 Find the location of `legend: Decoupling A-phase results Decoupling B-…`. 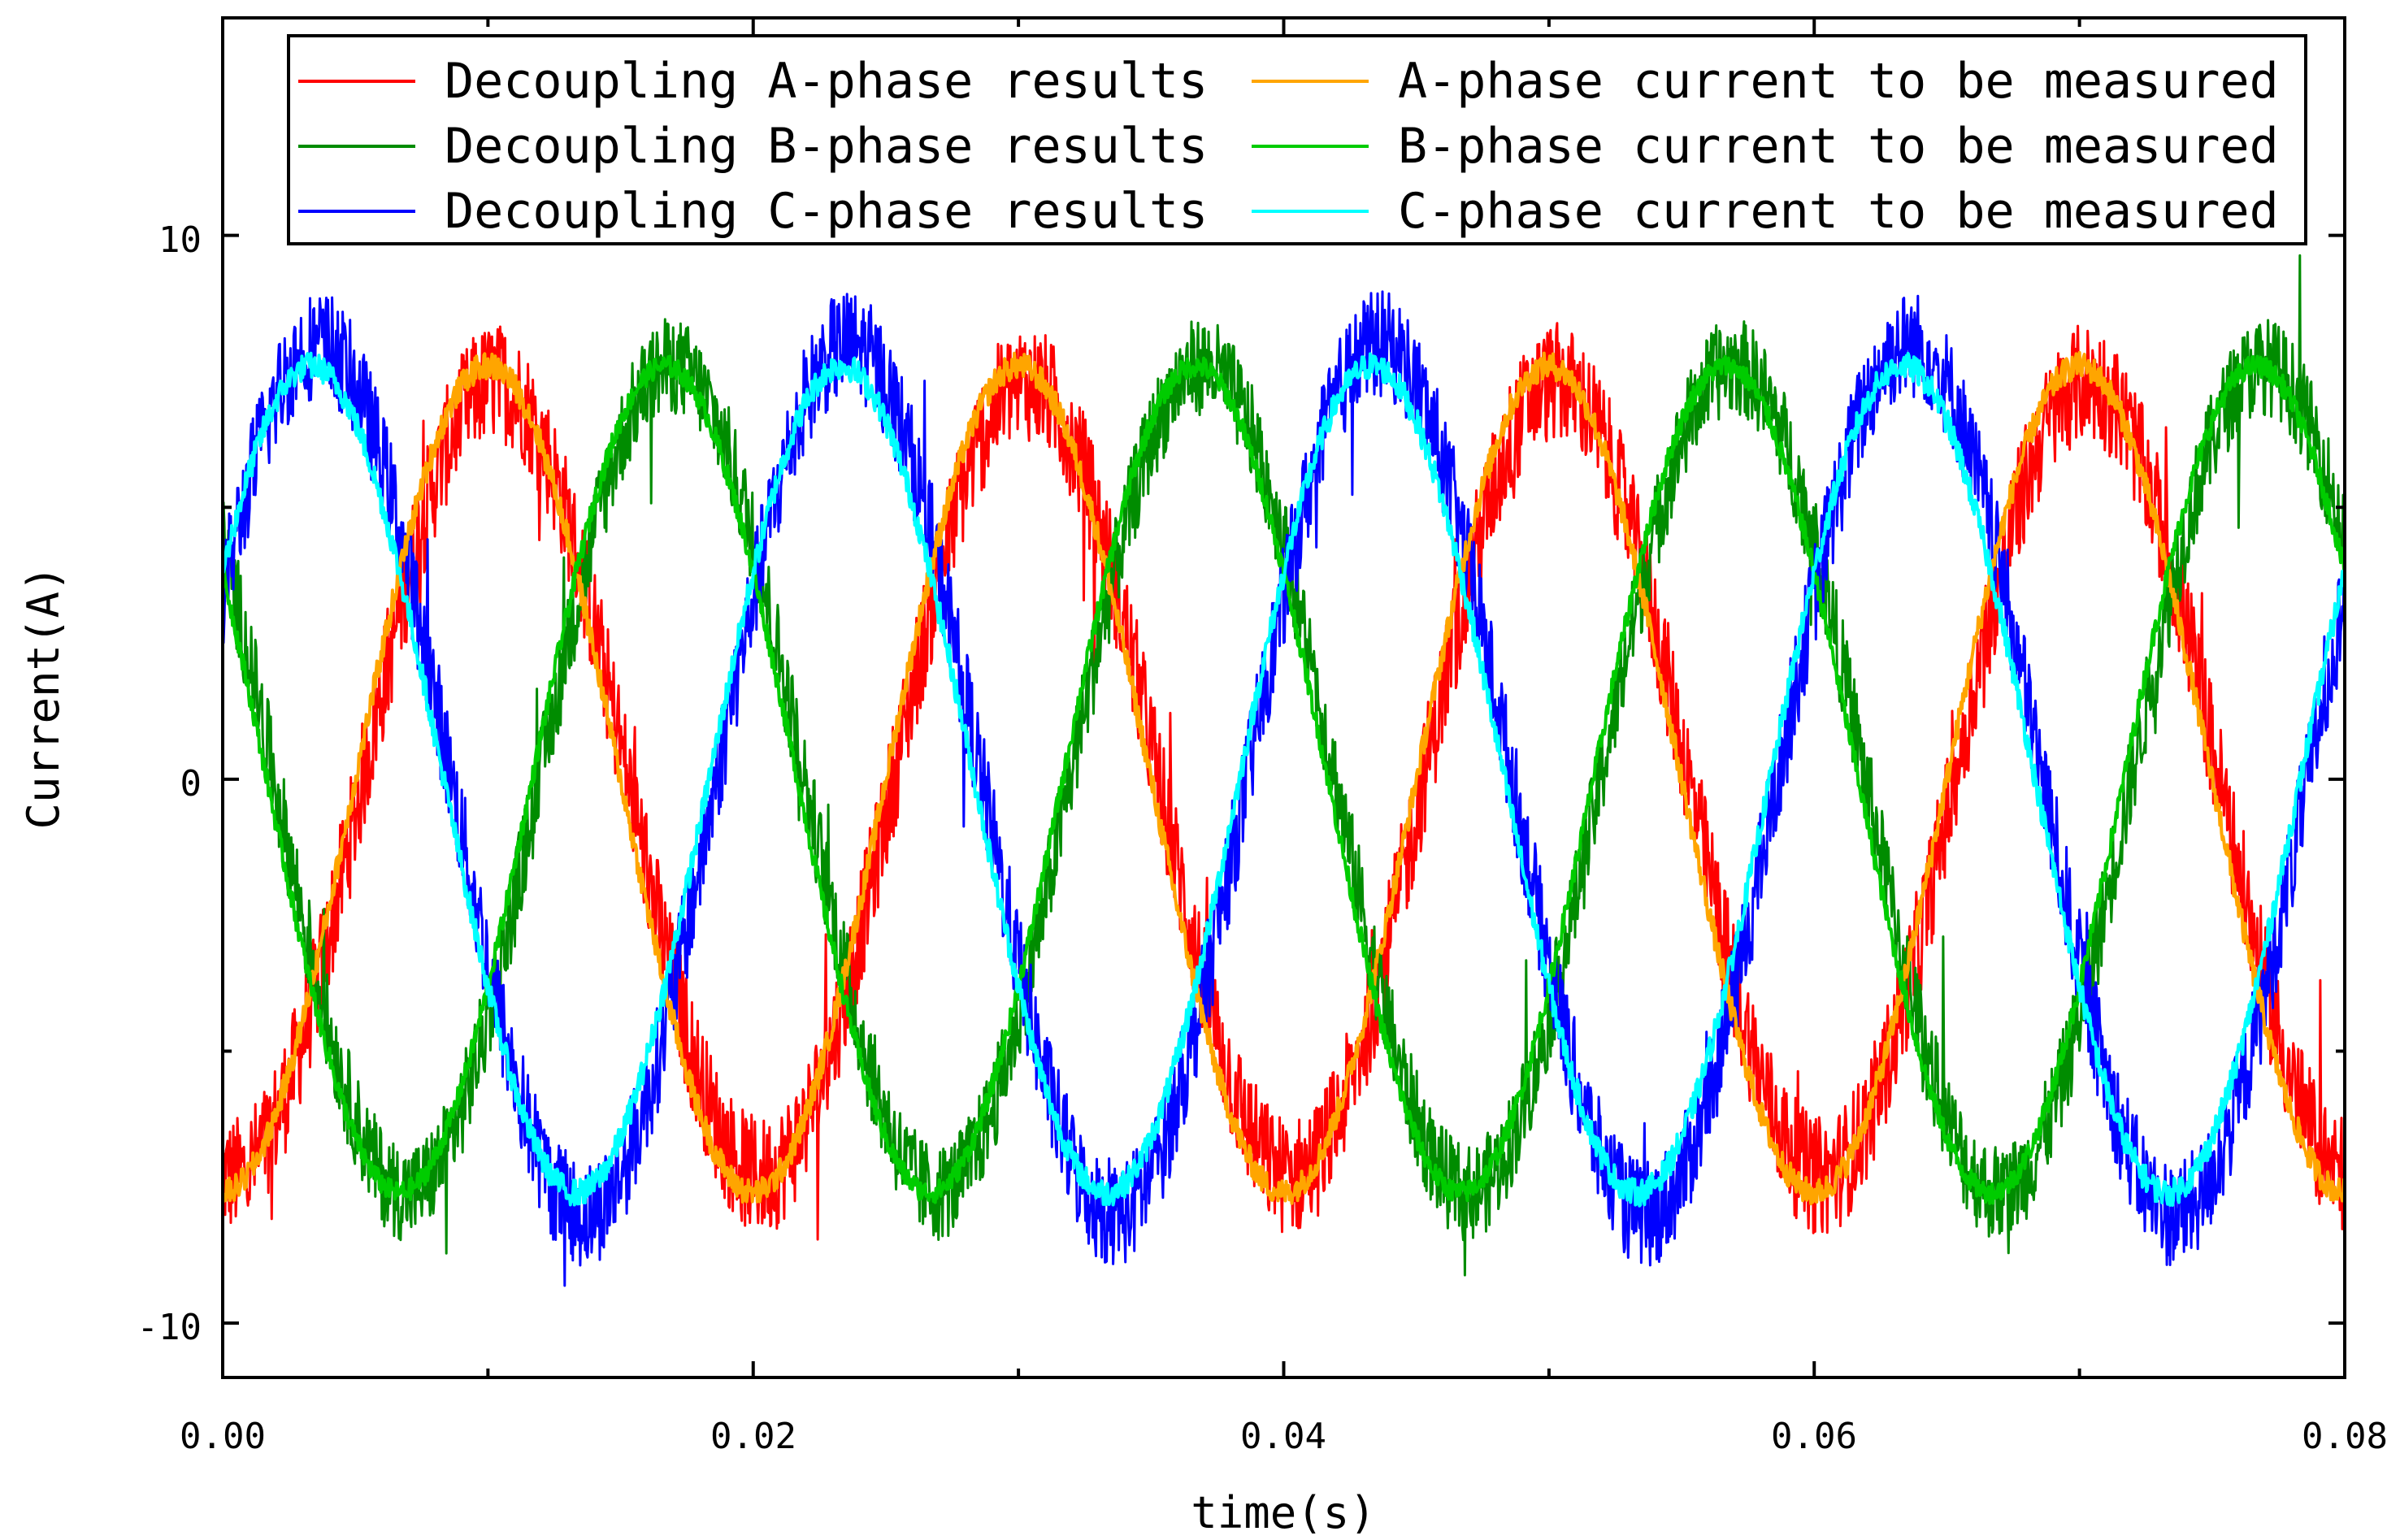

legend: Decoupling A-phase results Decoupling B-… is located at coordinates (1297, 139).